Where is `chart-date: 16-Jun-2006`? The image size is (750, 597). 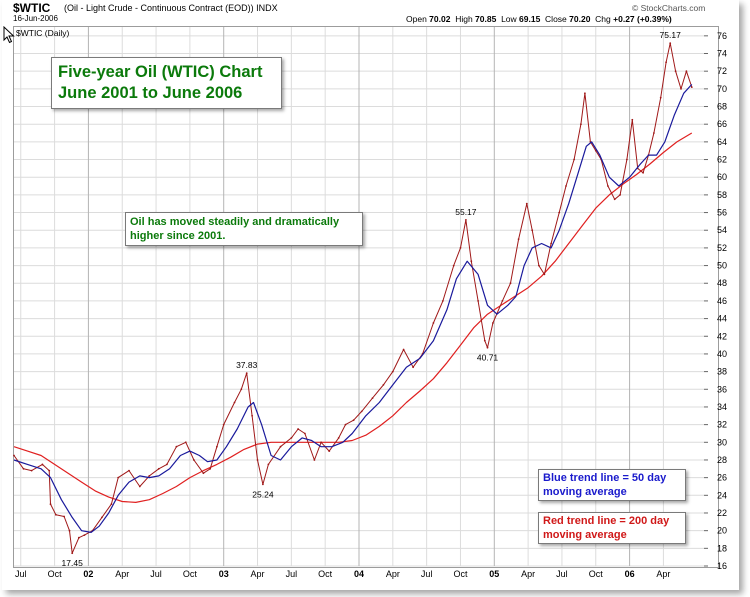 chart-date: 16-Jun-2006 is located at coordinates (35, 18).